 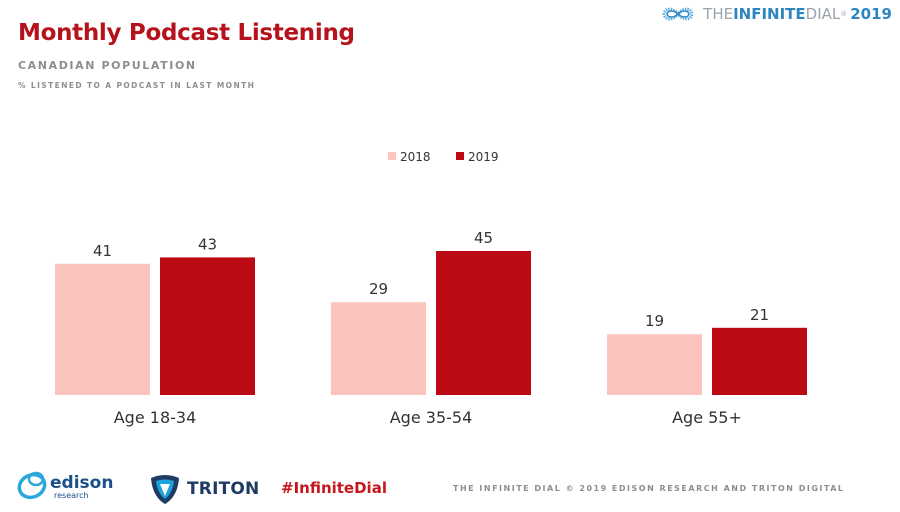 What do you see at coordinates (32, 485) in the screenshot?
I see `edison-swirl-icon` at bounding box center [32, 485].